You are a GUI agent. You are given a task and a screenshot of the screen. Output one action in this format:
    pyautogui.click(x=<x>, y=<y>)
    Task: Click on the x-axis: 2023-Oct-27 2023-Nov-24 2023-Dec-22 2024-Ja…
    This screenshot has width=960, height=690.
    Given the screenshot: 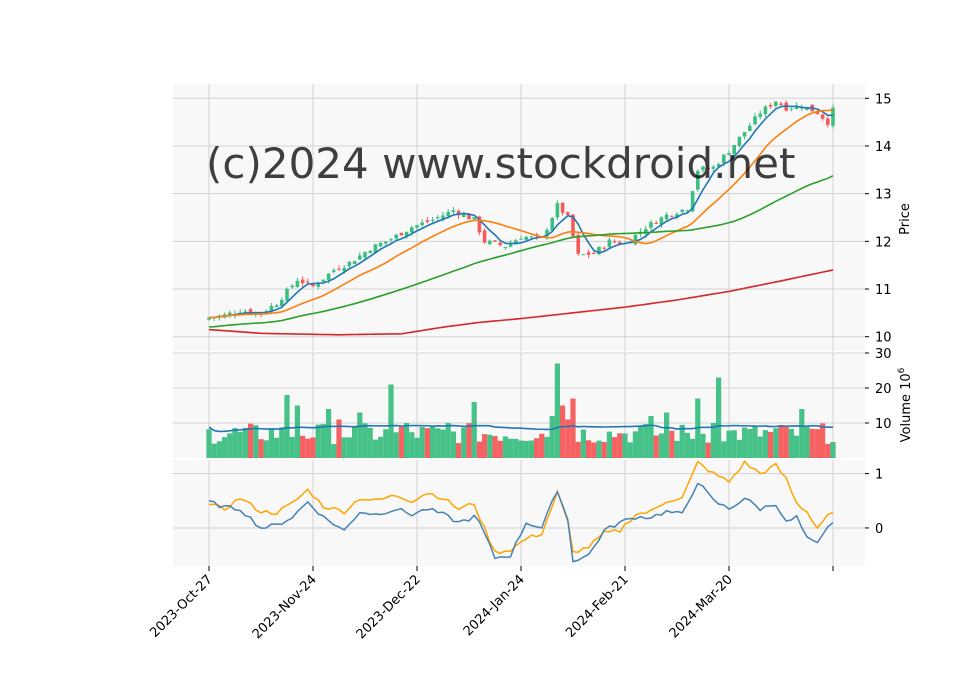 What is the action you would take?
    pyautogui.click(x=490, y=604)
    